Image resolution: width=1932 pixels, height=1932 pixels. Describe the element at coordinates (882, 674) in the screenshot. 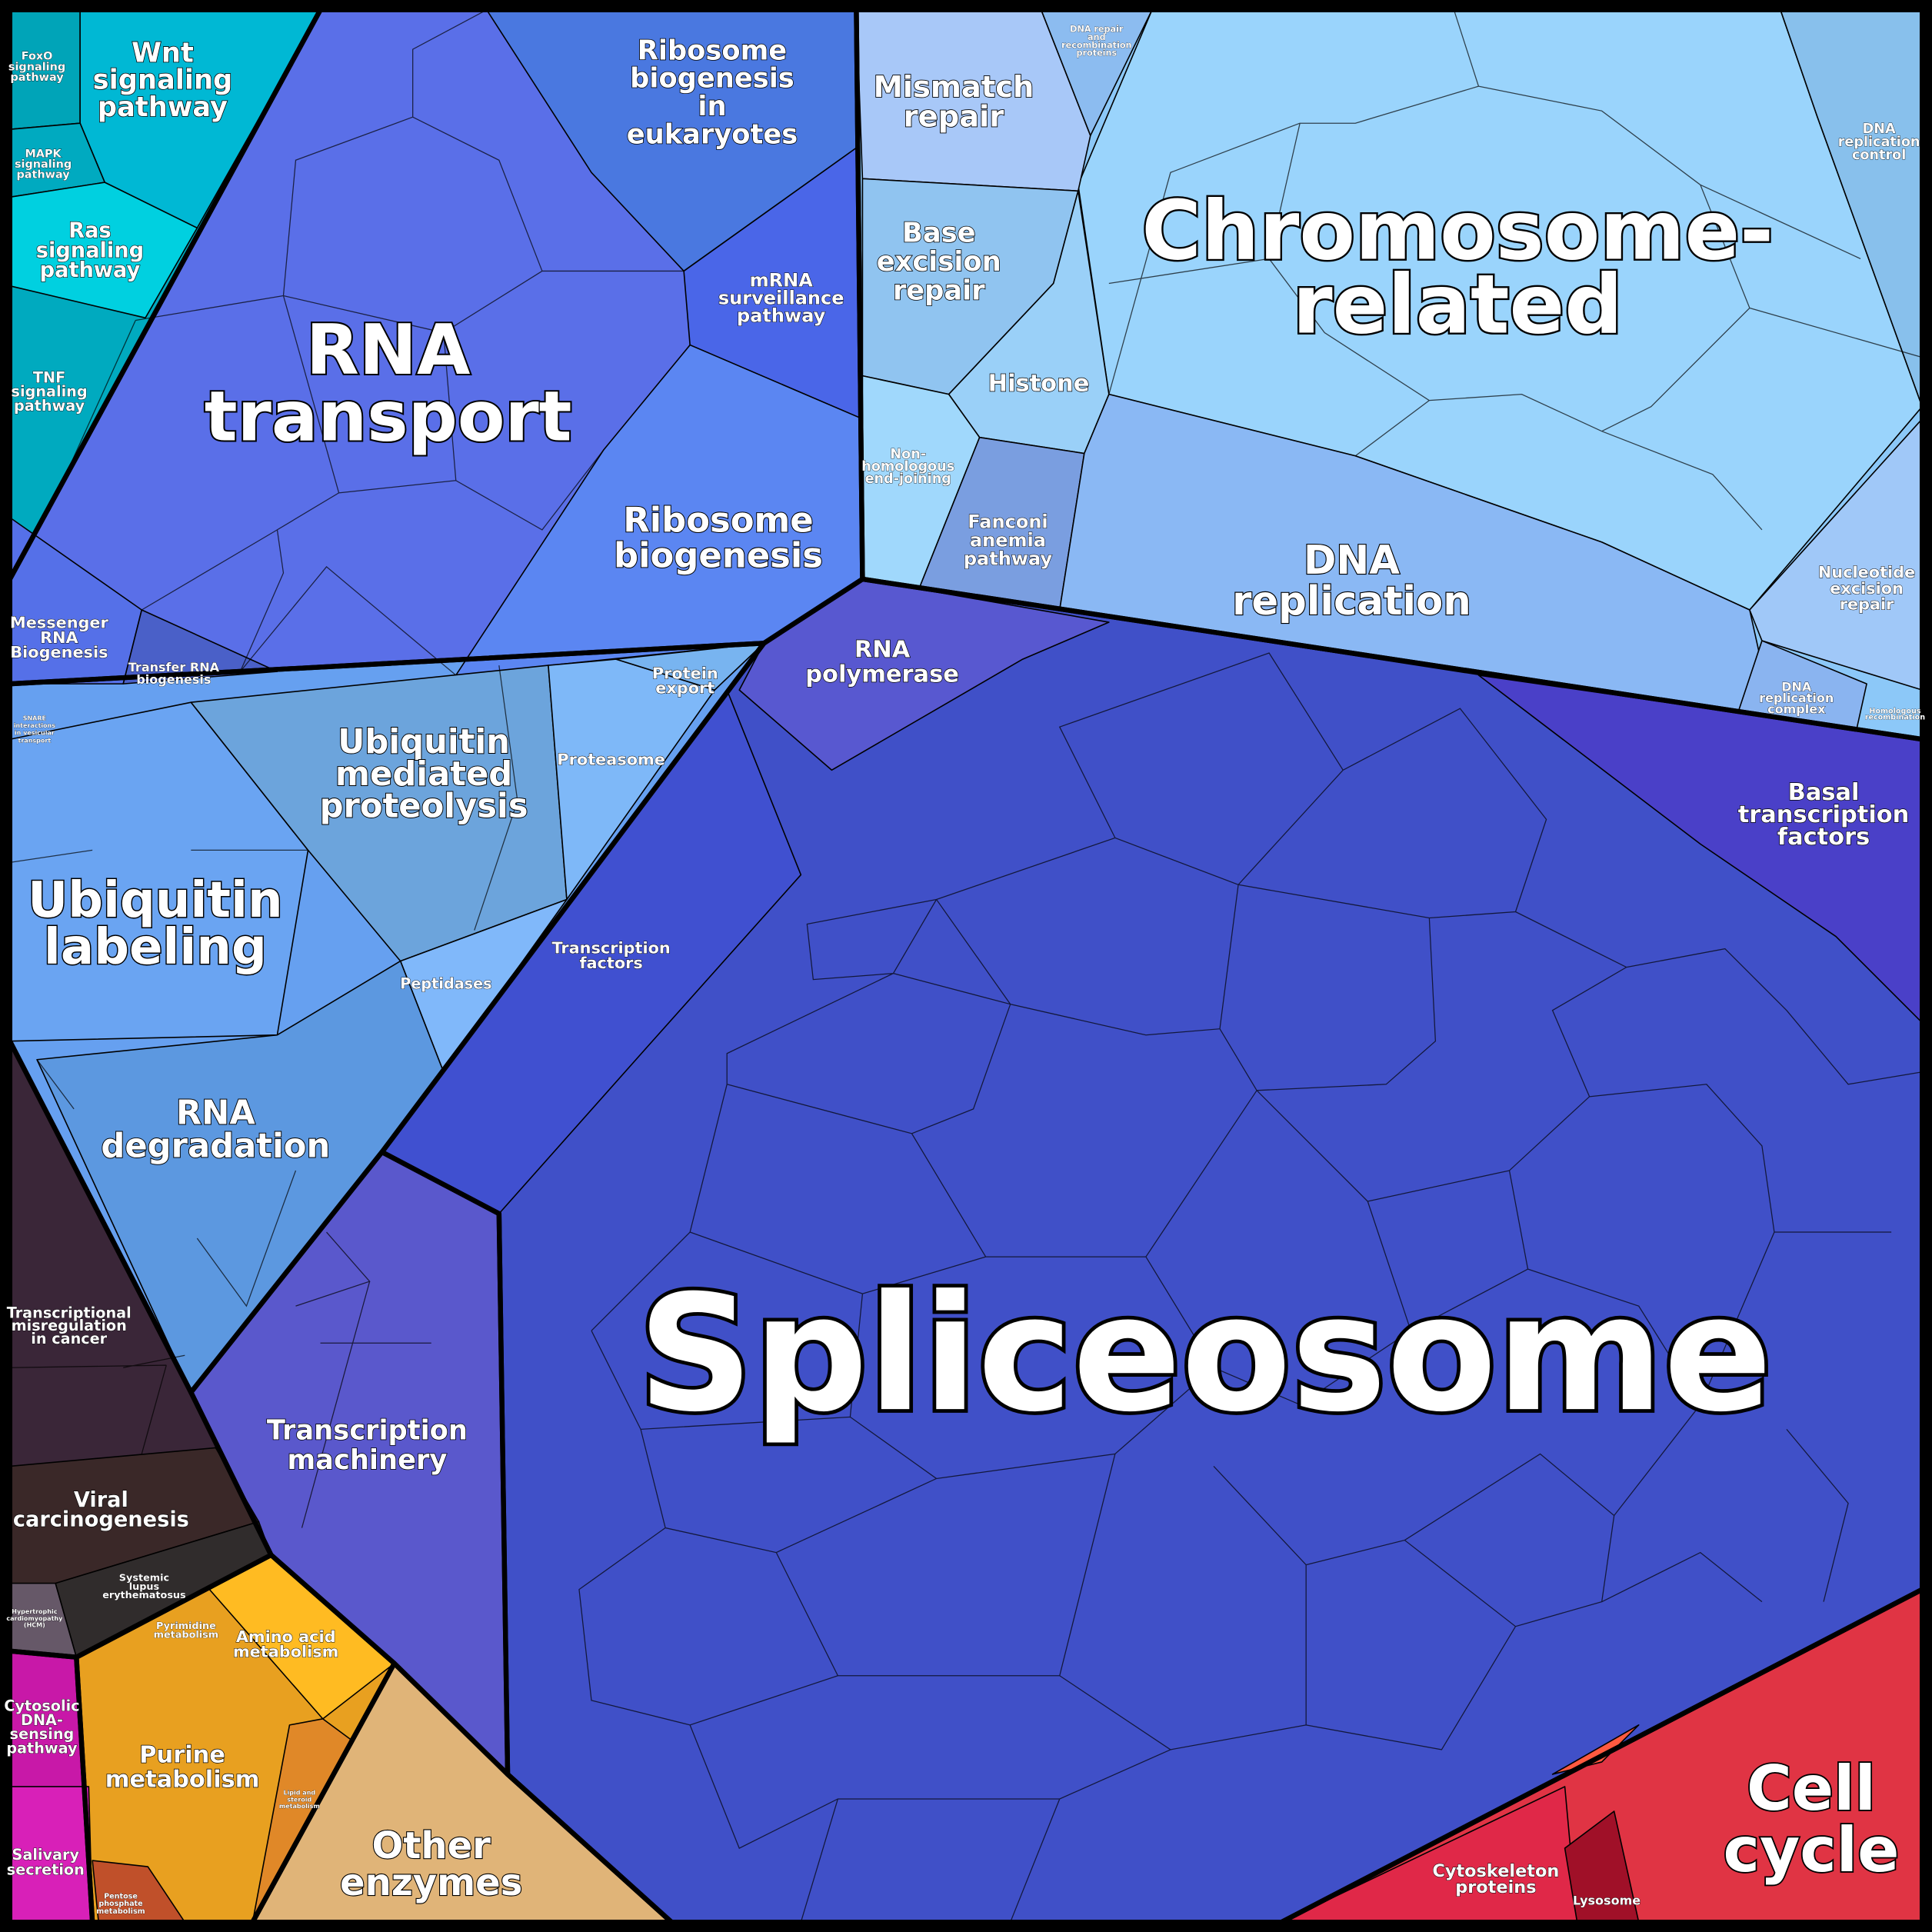

I see `region-label: polymerase` at that location.